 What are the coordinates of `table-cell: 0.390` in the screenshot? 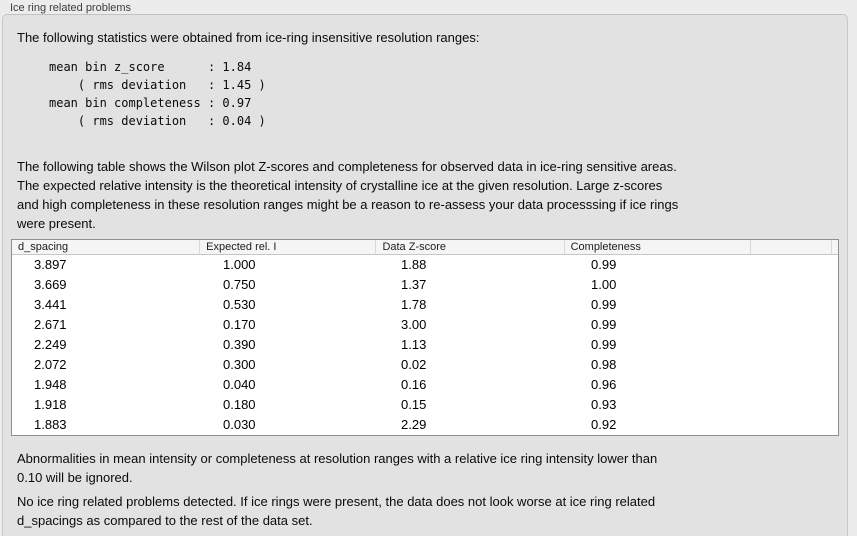 It's located at (239, 344).